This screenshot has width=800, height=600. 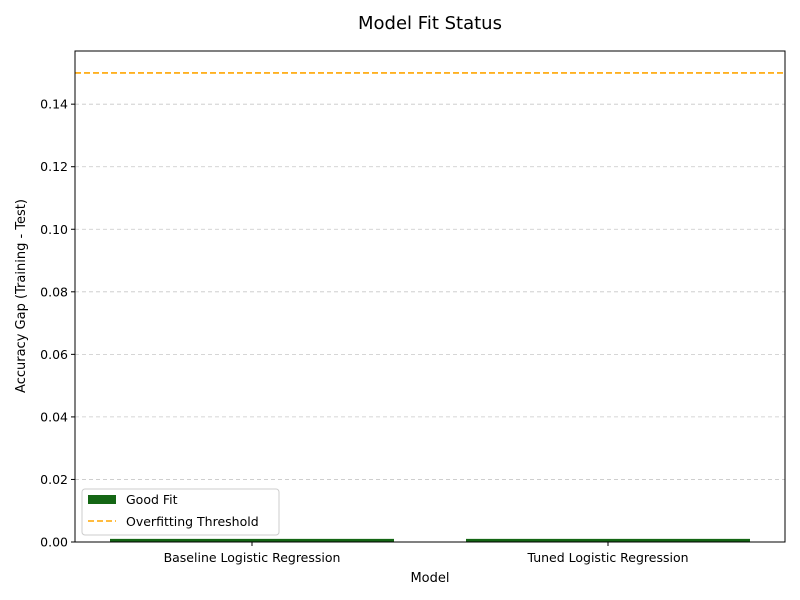 What do you see at coordinates (54, 166) in the screenshot?
I see `y-tick-label: 0.12` at bounding box center [54, 166].